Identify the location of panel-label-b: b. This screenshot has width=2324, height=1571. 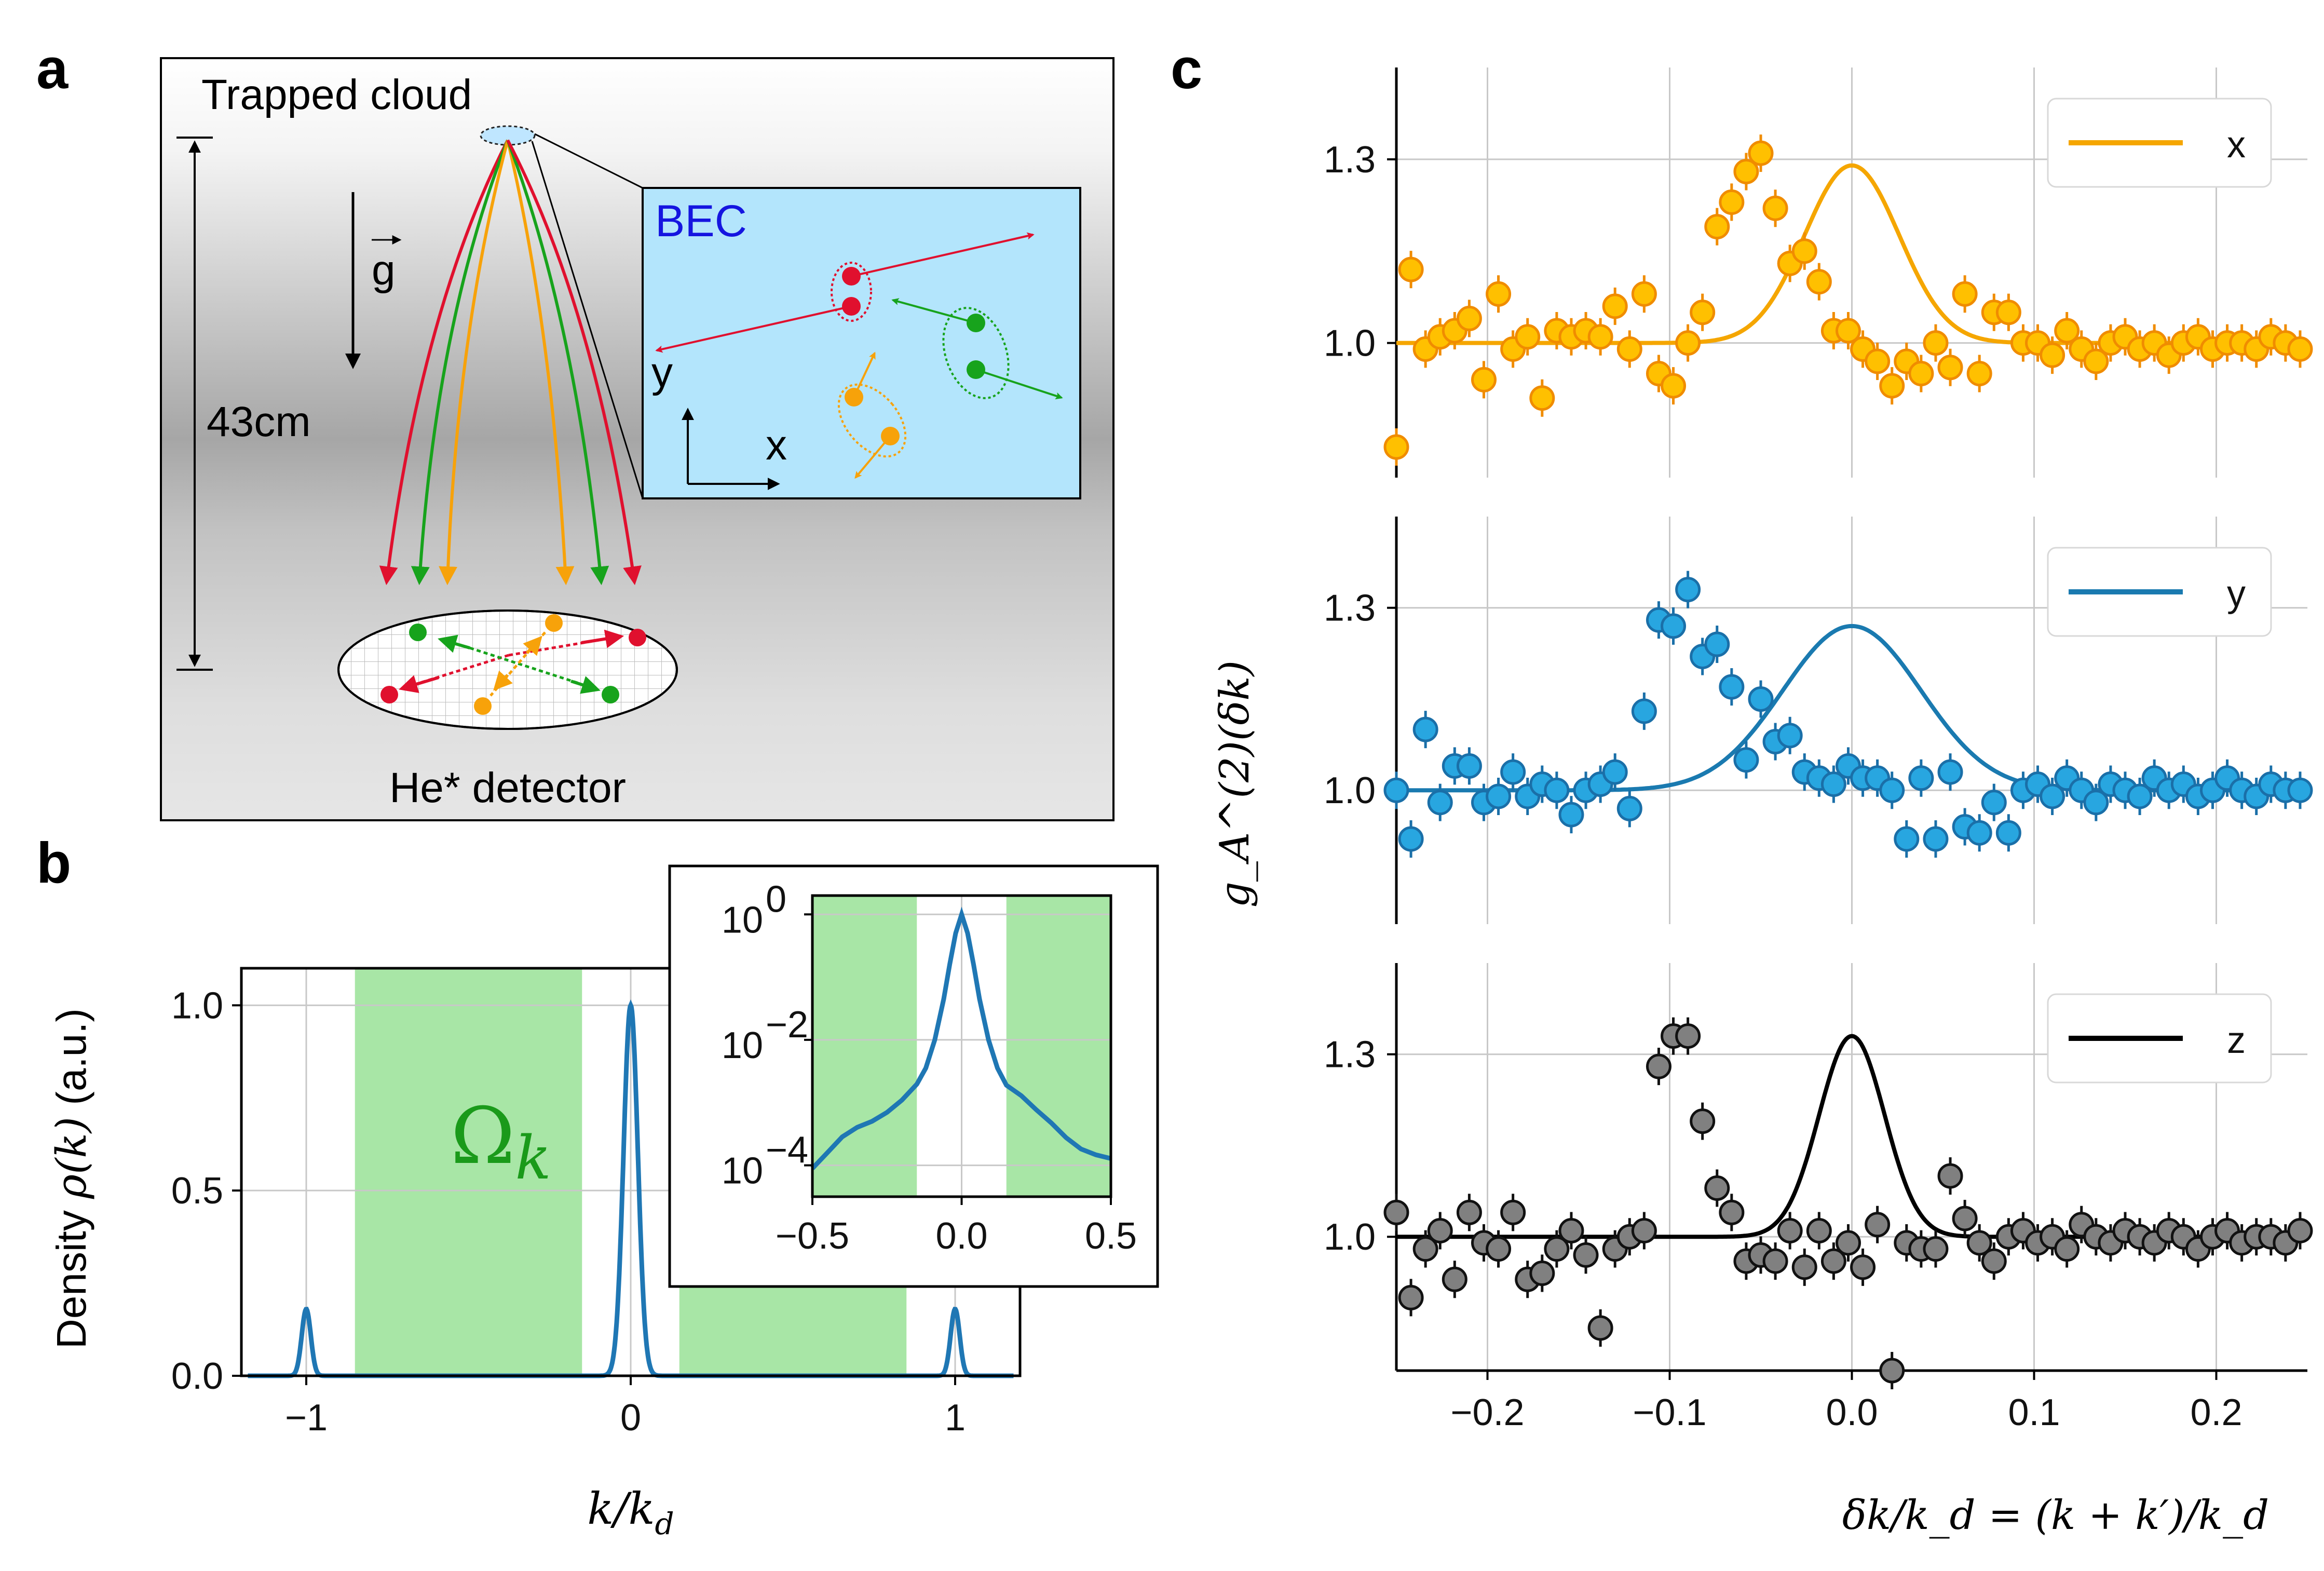
(54, 863).